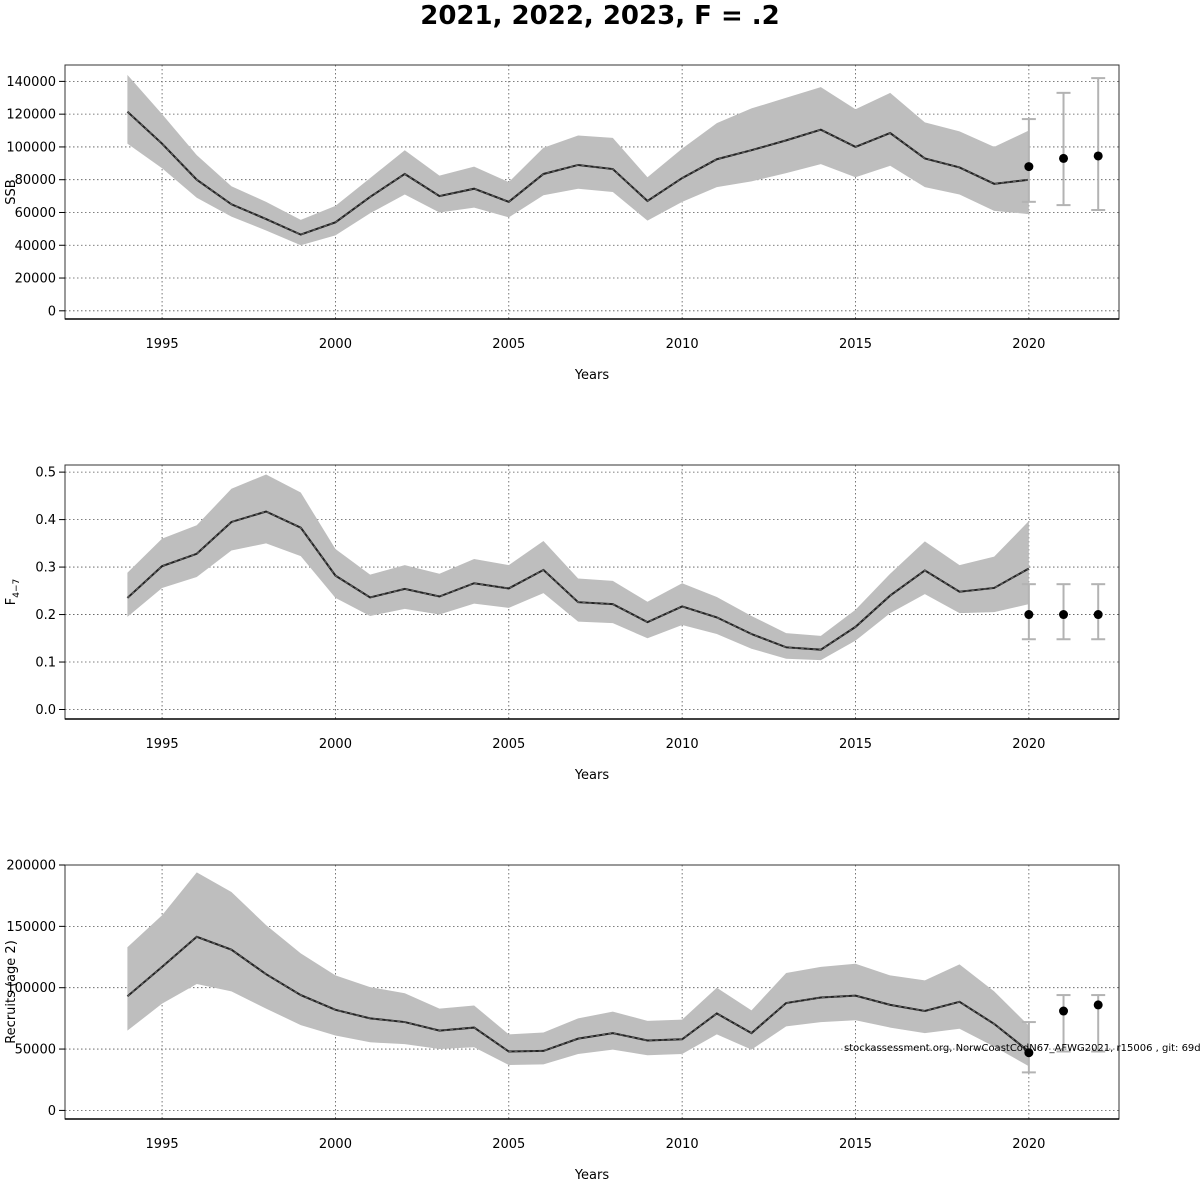  Describe the element at coordinates (31, 115) in the screenshot. I see `y-tick-label: 120000` at that location.